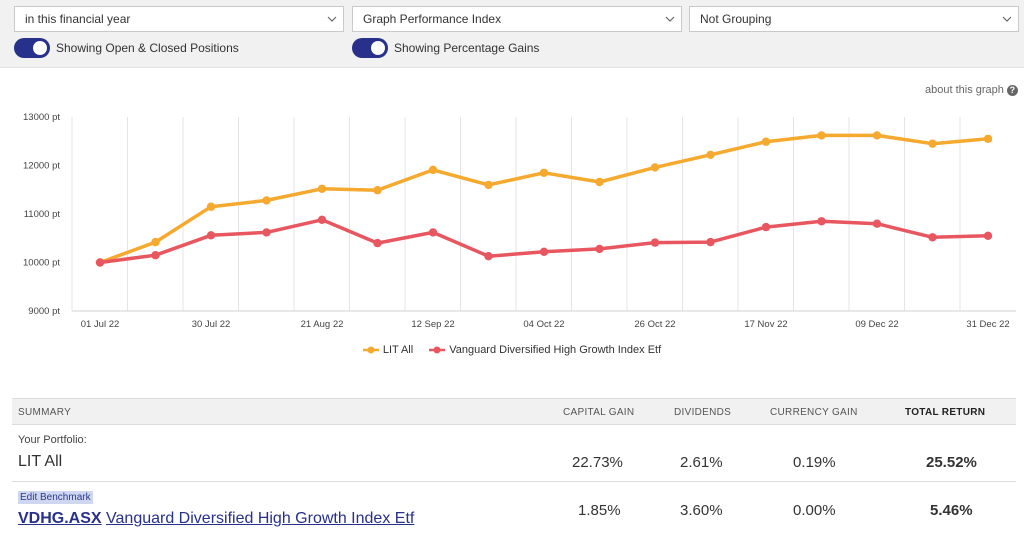 This screenshot has width=1024, height=538. I want to click on portfolio-dividends: 2.61%, so click(701, 462).